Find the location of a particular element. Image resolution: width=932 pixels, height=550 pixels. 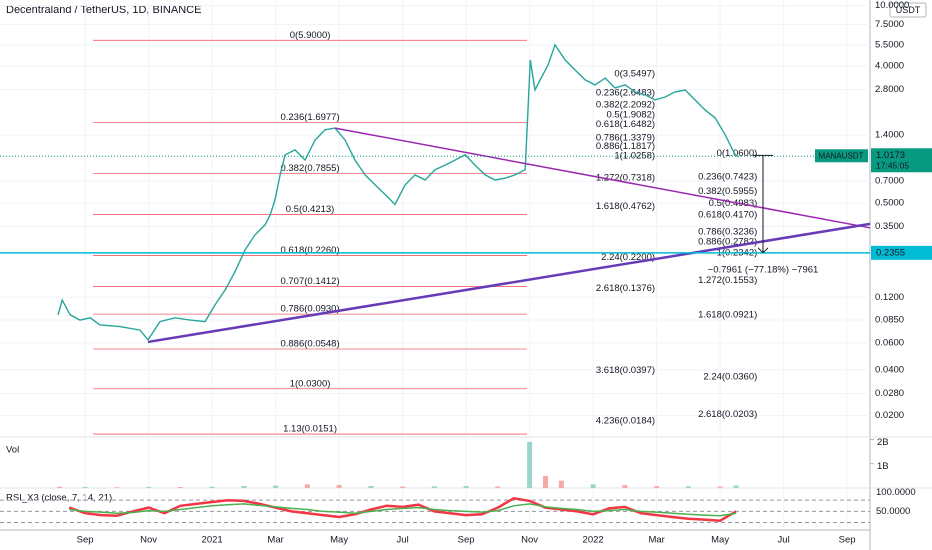

fib-label: 0.886(0.2782) is located at coordinates (727, 241).